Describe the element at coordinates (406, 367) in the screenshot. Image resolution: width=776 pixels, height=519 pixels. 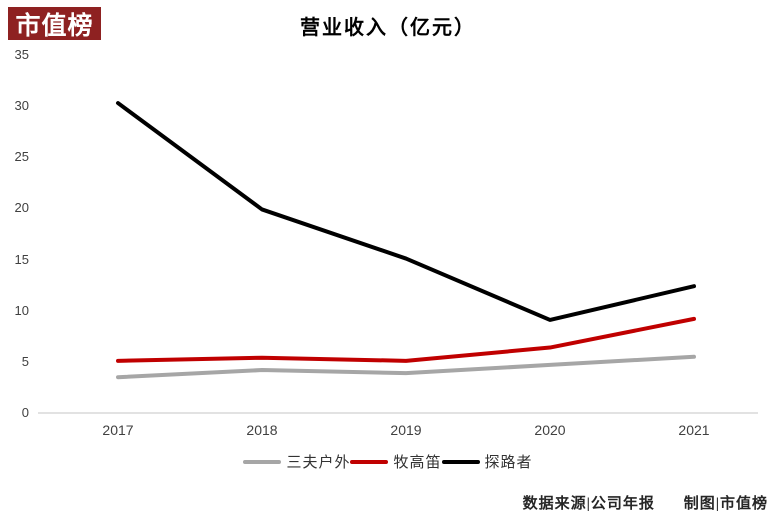
I see `series-line-三夫户外` at that location.